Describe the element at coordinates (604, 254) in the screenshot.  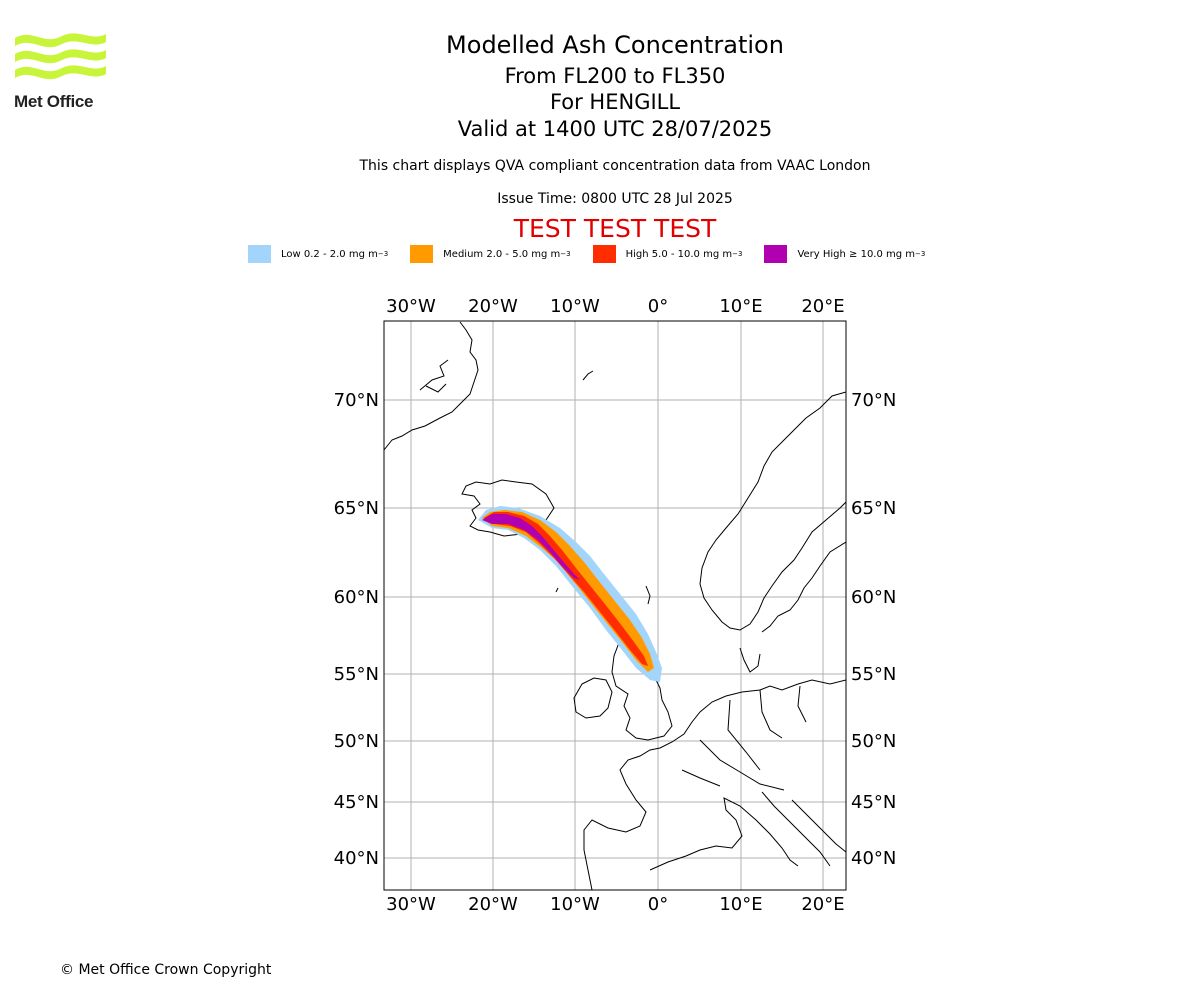
I see `legend-swatch-high` at that location.